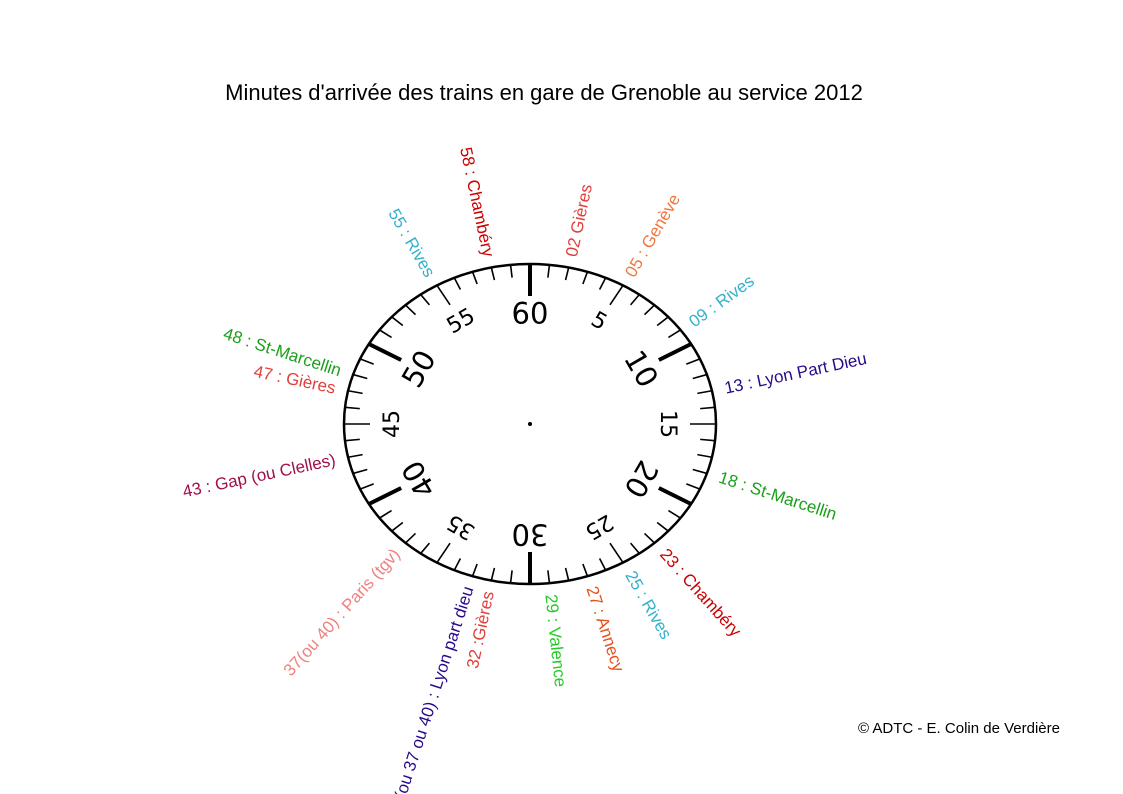 This screenshot has width=1123, height=794. Describe the element at coordinates (530, 534) in the screenshot. I see `minute-numeral: 30` at that location.